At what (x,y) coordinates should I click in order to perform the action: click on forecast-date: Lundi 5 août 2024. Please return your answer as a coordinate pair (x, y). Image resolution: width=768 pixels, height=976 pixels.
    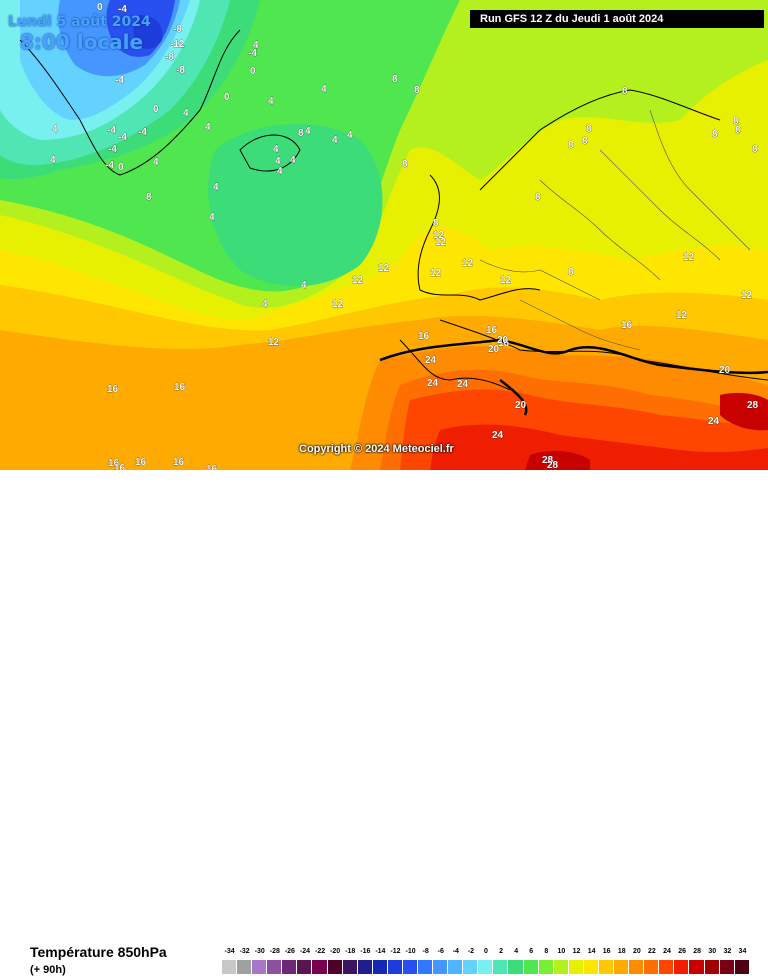
    Looking at the image, I should click on (79, 22).